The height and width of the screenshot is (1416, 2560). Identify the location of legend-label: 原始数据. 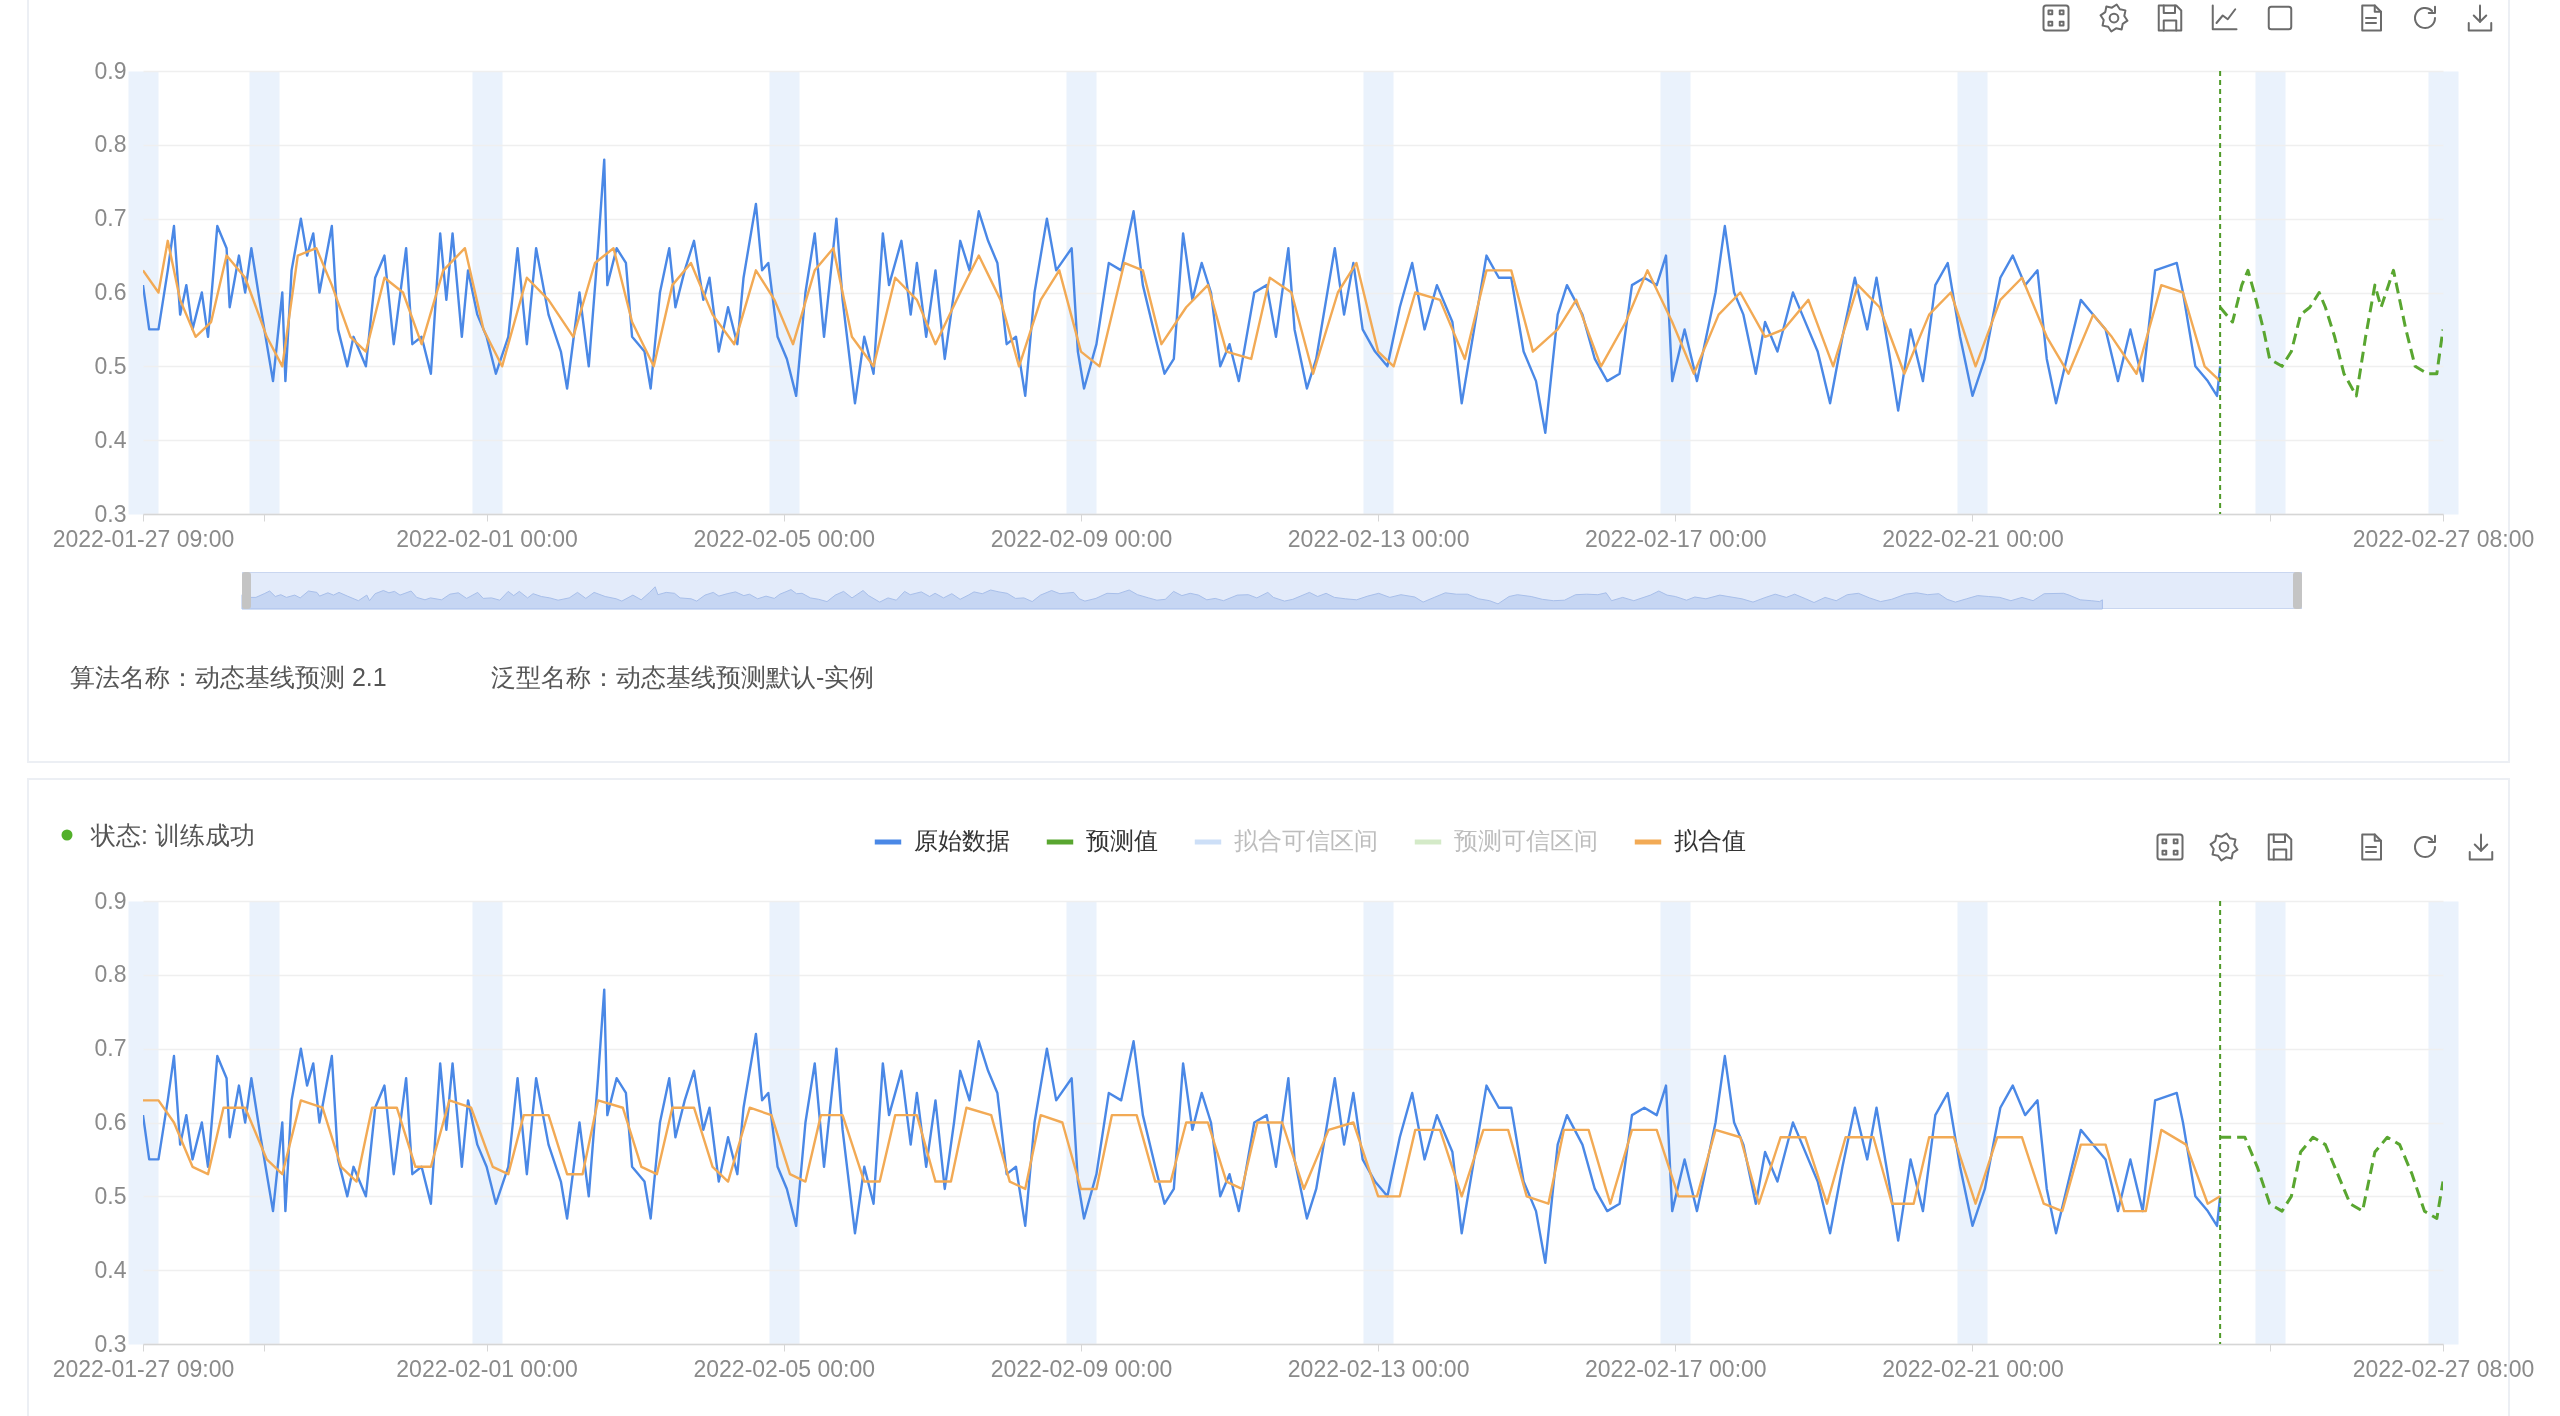
(962, 840).